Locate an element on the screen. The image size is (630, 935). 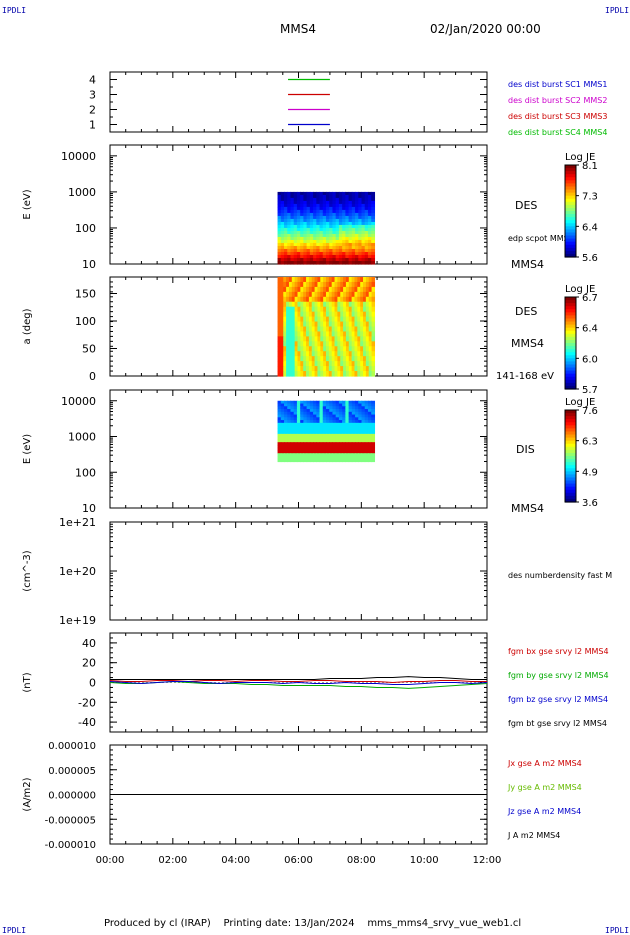
footer-produced-by: Produced by cl (IRAP) is located at coordinates (157, 923).